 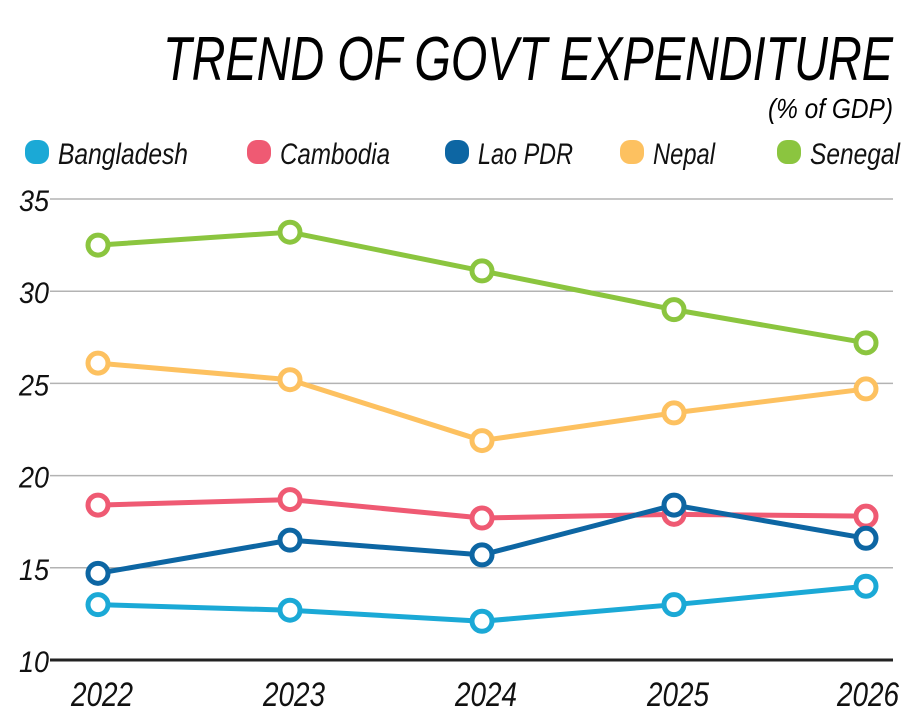 I want to click on series-cambodia, so click(x=482, y=509).